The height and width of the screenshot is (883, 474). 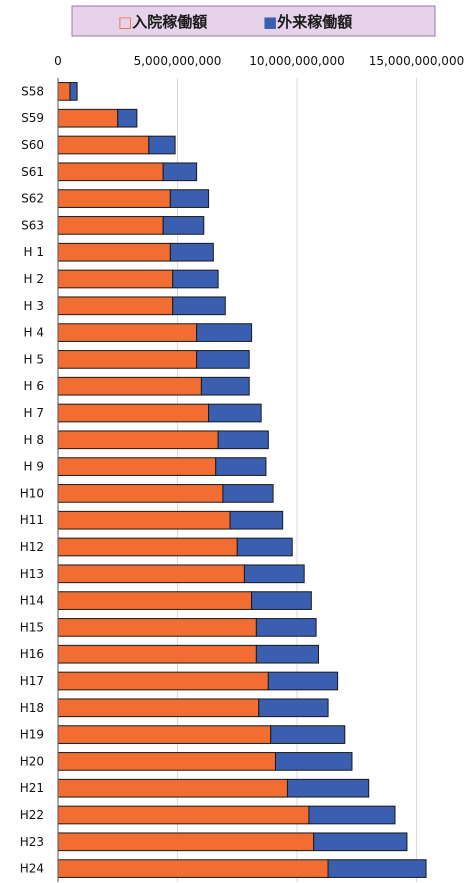 I want to click on category-label: H10, so click(x=32, y=493).